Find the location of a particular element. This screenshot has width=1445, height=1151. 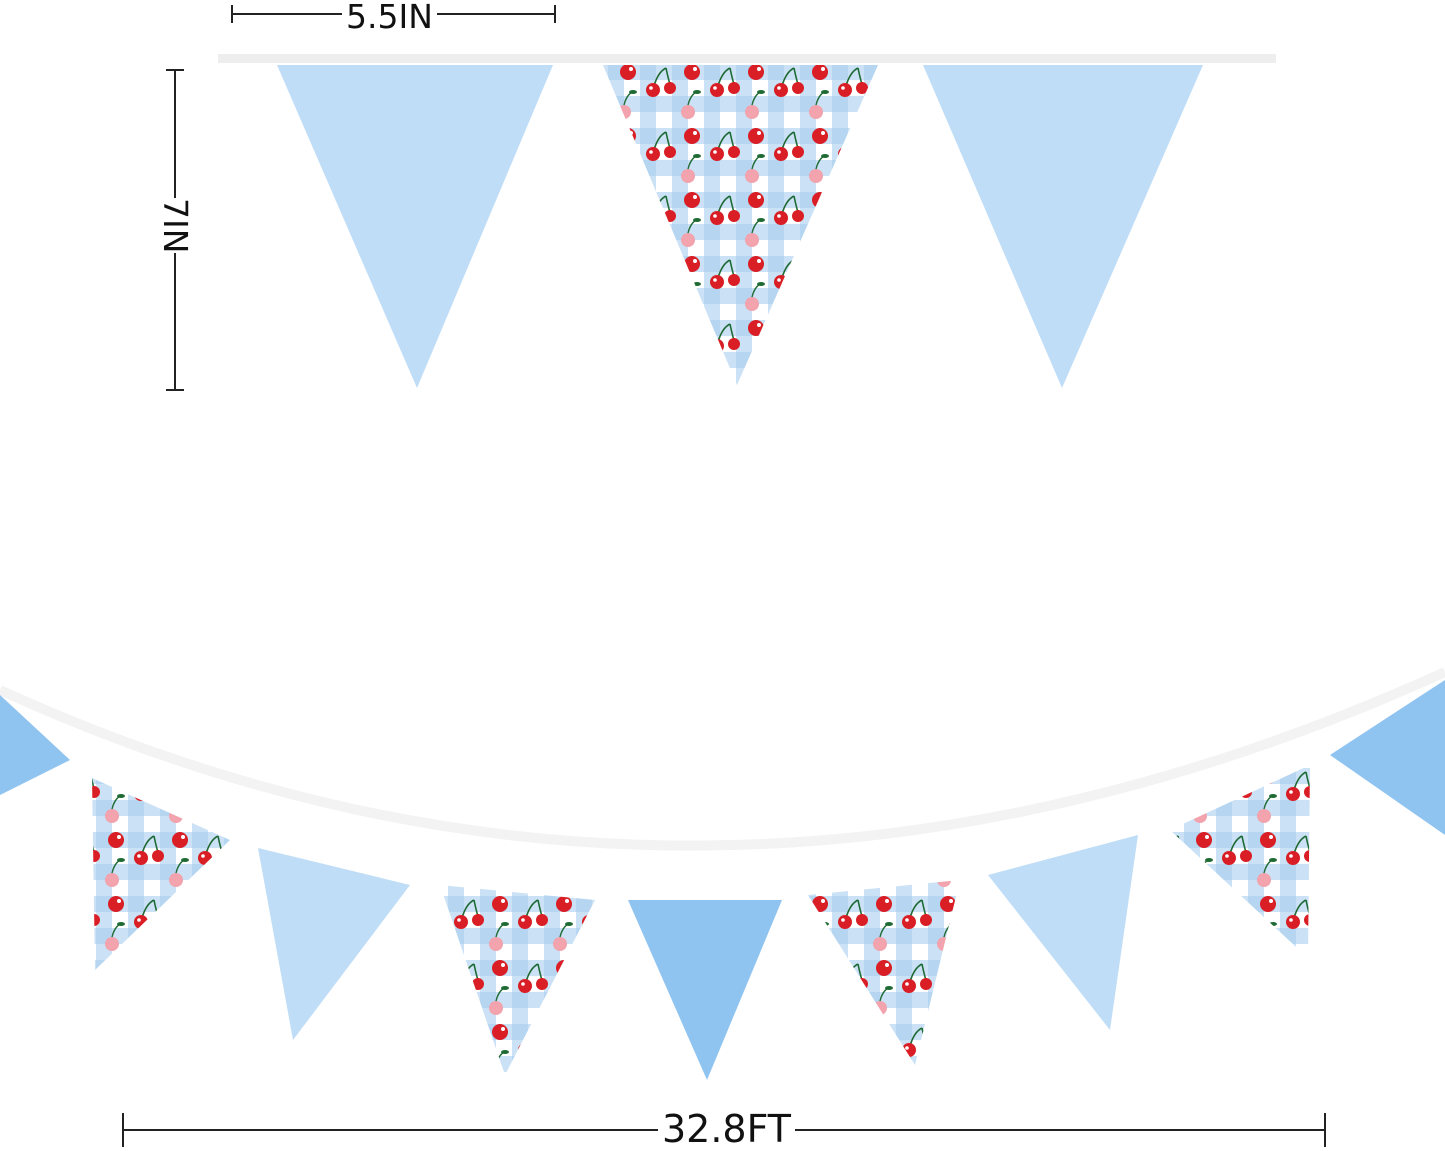

flag-height-label: 7IN is located at coordinates (175, 226).